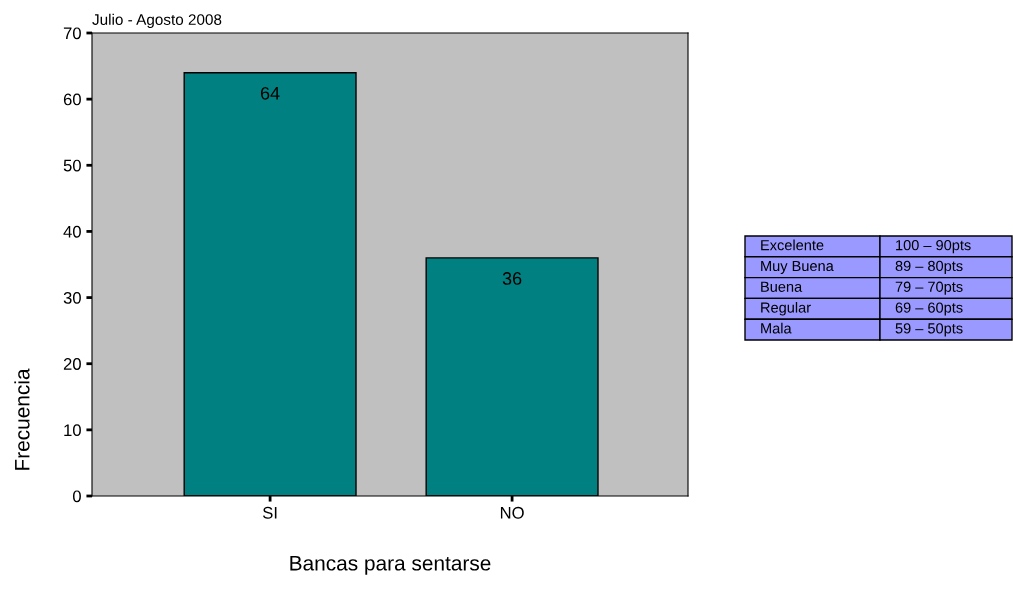 The image size is (1013, 604). What do you see at coordinates (782, 286) in the screenshot?
I see `text: Buena` at bounding box center [782, 286].